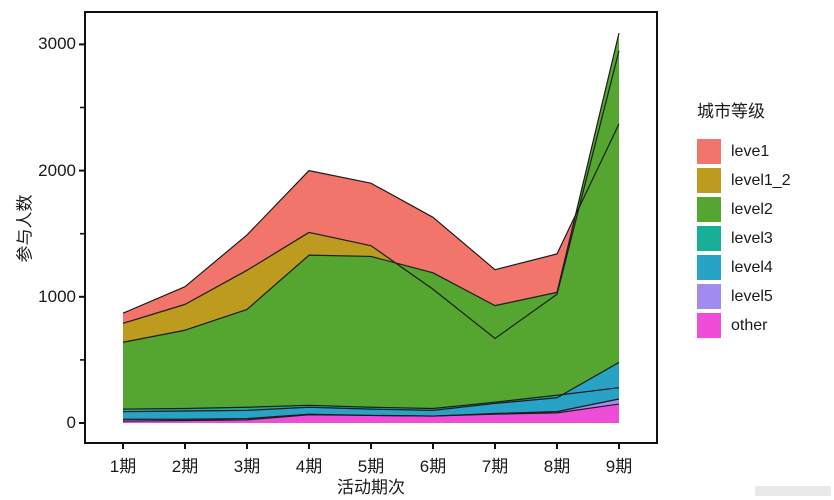 Image resolution: width=834 pixels, height=500 pixels. Describe the element at coordinates (731, 111) in the screenshot. I see `legend-title: 城市等级` at that location.